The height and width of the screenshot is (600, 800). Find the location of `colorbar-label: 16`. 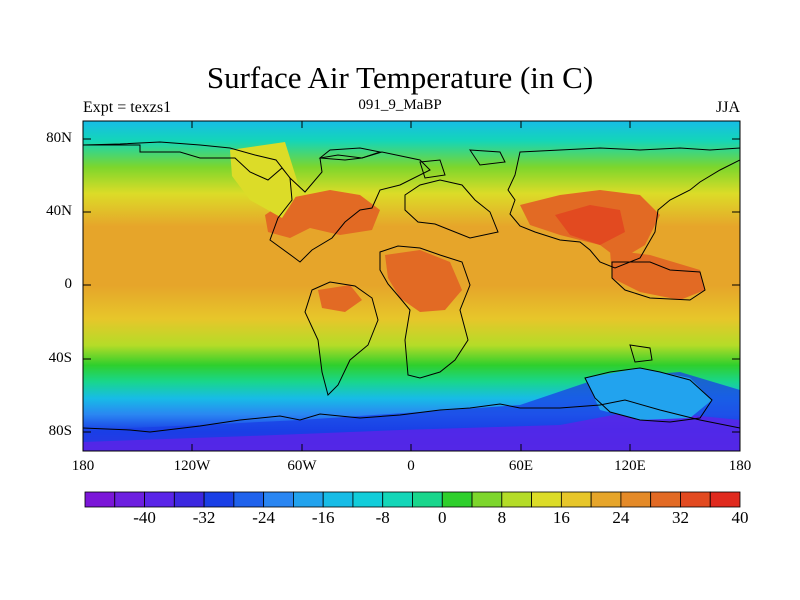

colorbar-label: 16 is located at coordinates (561, 517).